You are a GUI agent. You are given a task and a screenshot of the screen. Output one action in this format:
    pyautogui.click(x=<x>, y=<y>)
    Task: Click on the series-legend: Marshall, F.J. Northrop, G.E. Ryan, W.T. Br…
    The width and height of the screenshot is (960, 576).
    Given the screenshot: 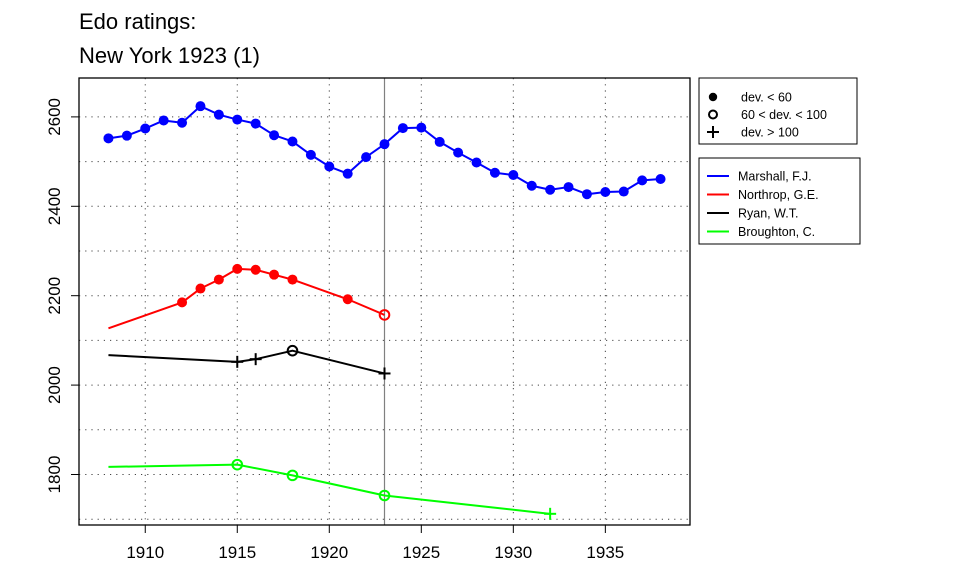 What is the action you would take?
    pyautogui.click(x=779, y=201)
    